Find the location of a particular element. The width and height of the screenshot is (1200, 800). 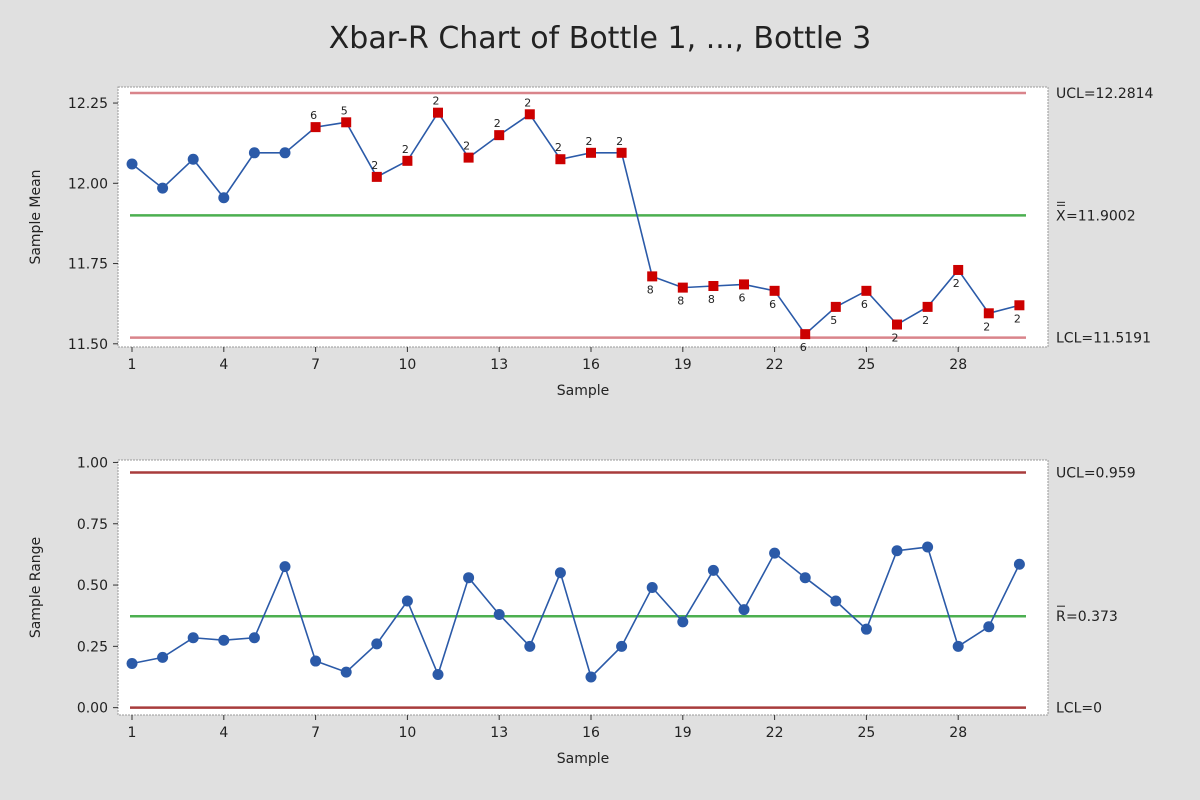

xbar-center-label-group: X =11.9002 is located at coordinates (1096, 212).